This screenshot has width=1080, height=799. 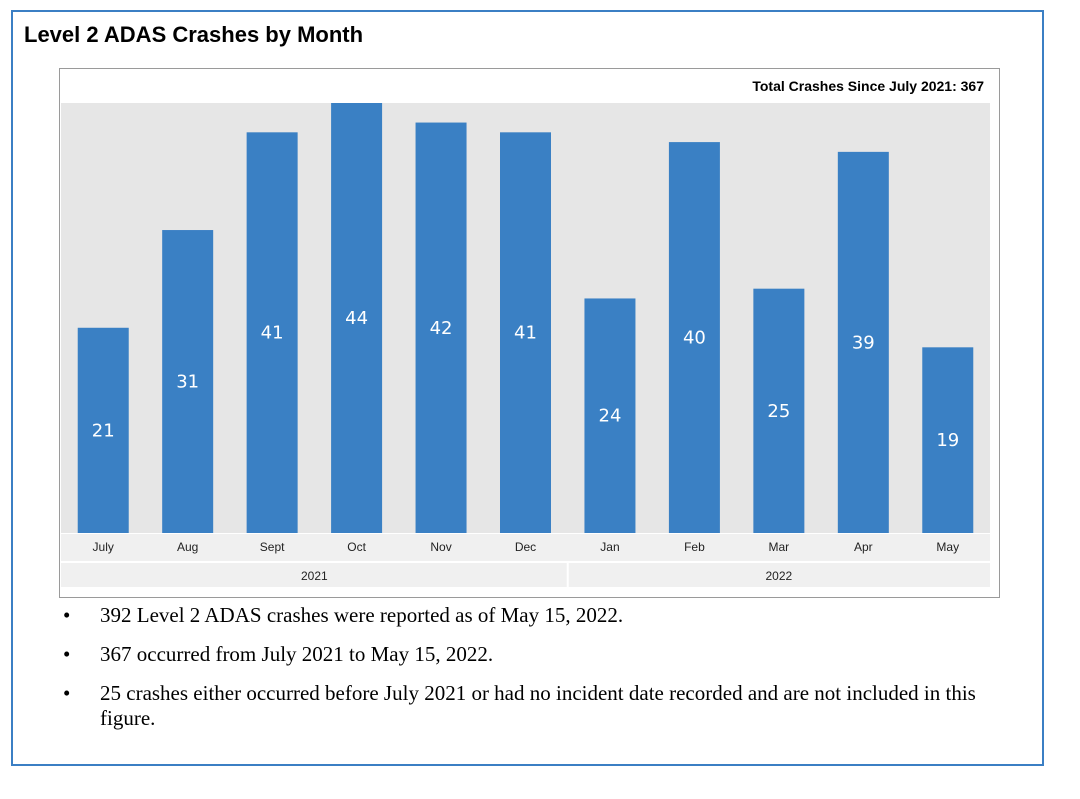 What do you see at coordinates (694, 547) in the screenshot?
I see `x-tick-label: Feb` at bounding box center [694, 547].